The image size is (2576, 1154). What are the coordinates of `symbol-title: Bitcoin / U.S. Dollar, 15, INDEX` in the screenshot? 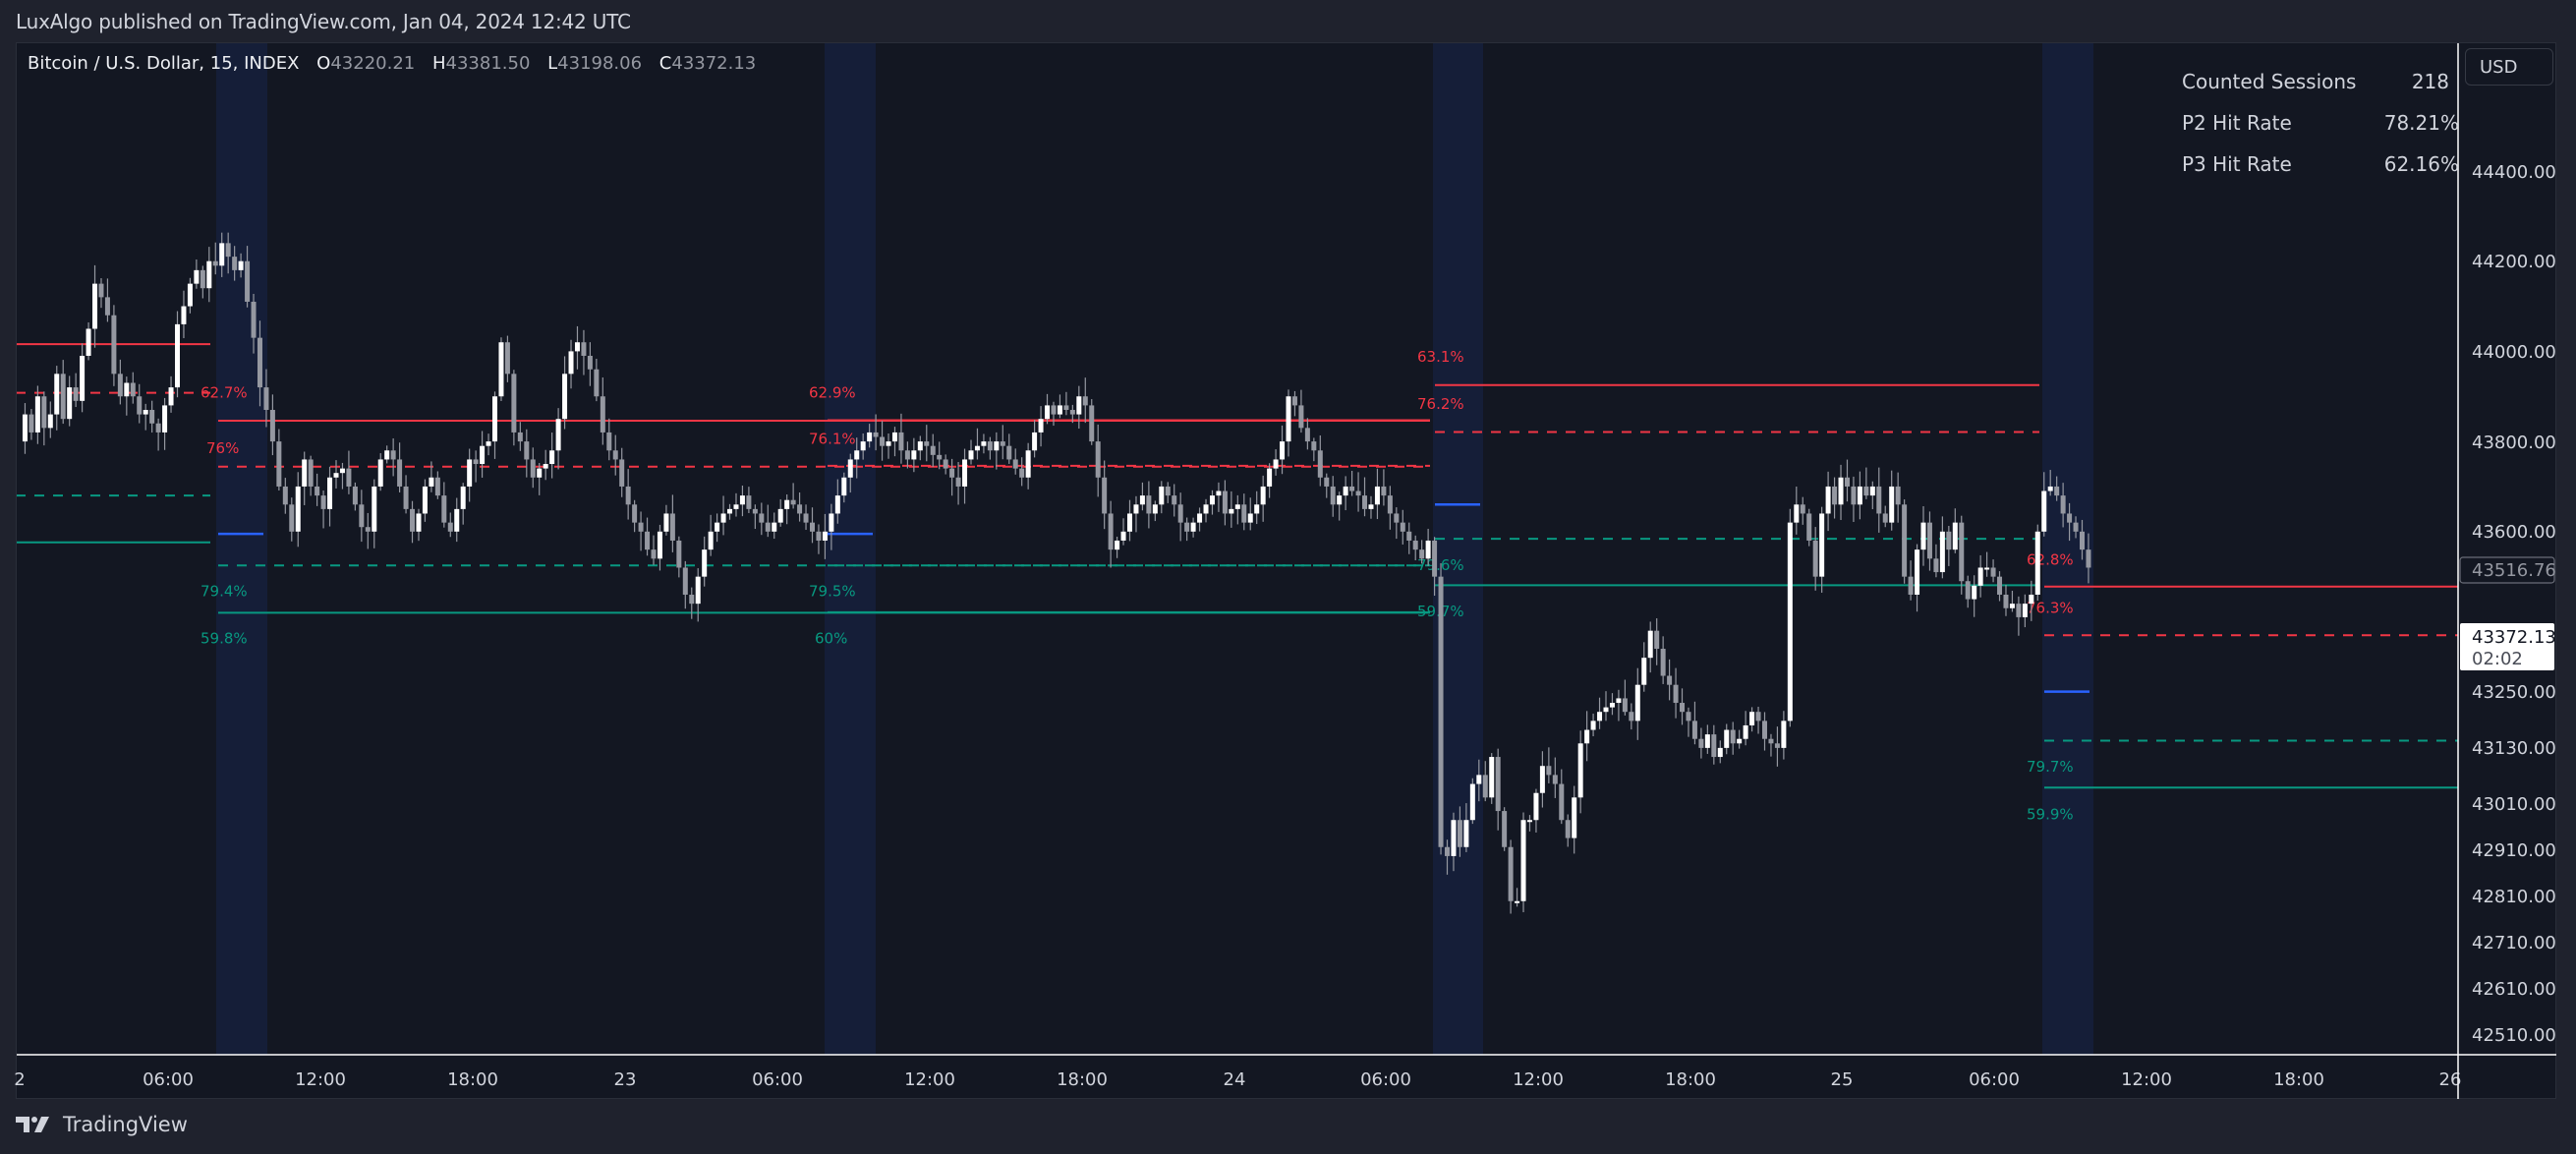 It's located at (164, 64).